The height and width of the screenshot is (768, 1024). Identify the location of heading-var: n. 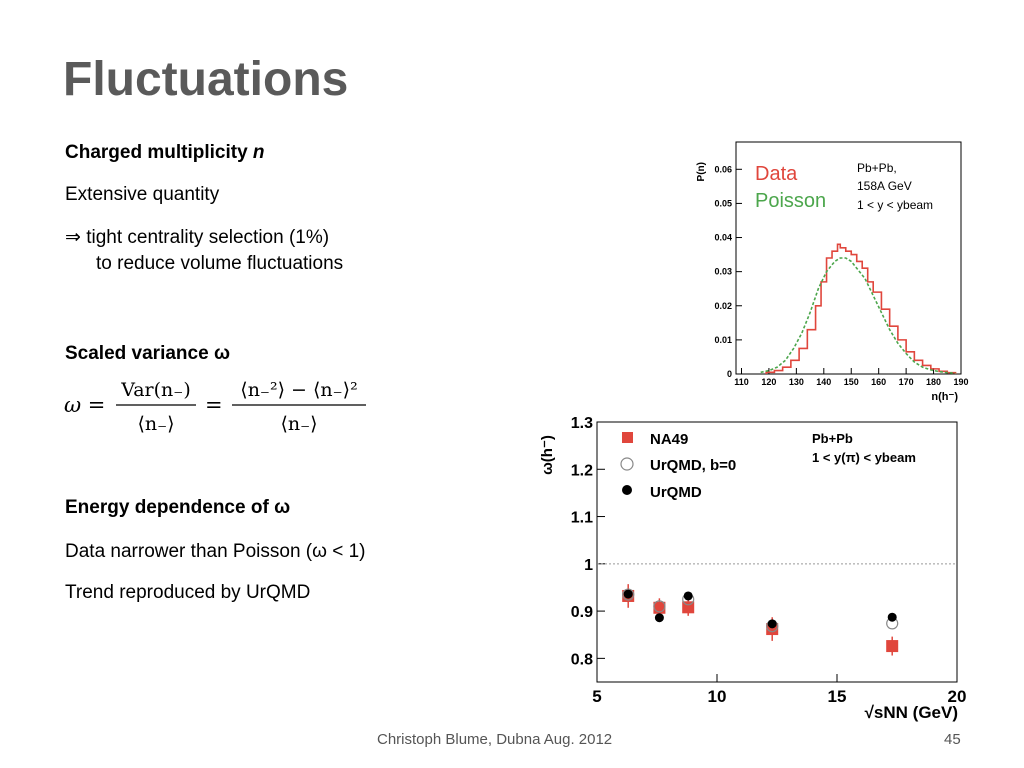
(258, 152).